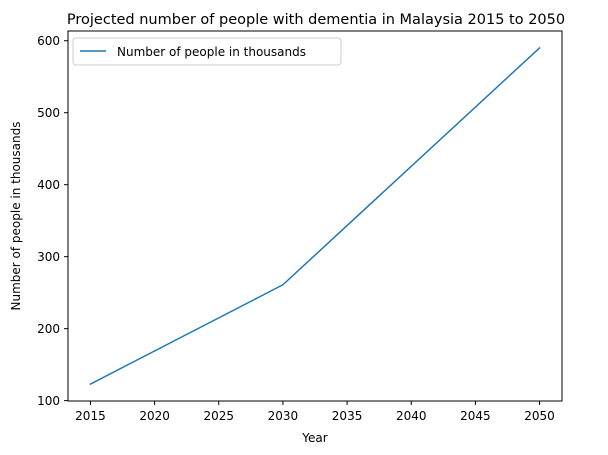 The image size is (608, 455). I want to click on x-tick-label-2050: 2050, so click(539, 416).